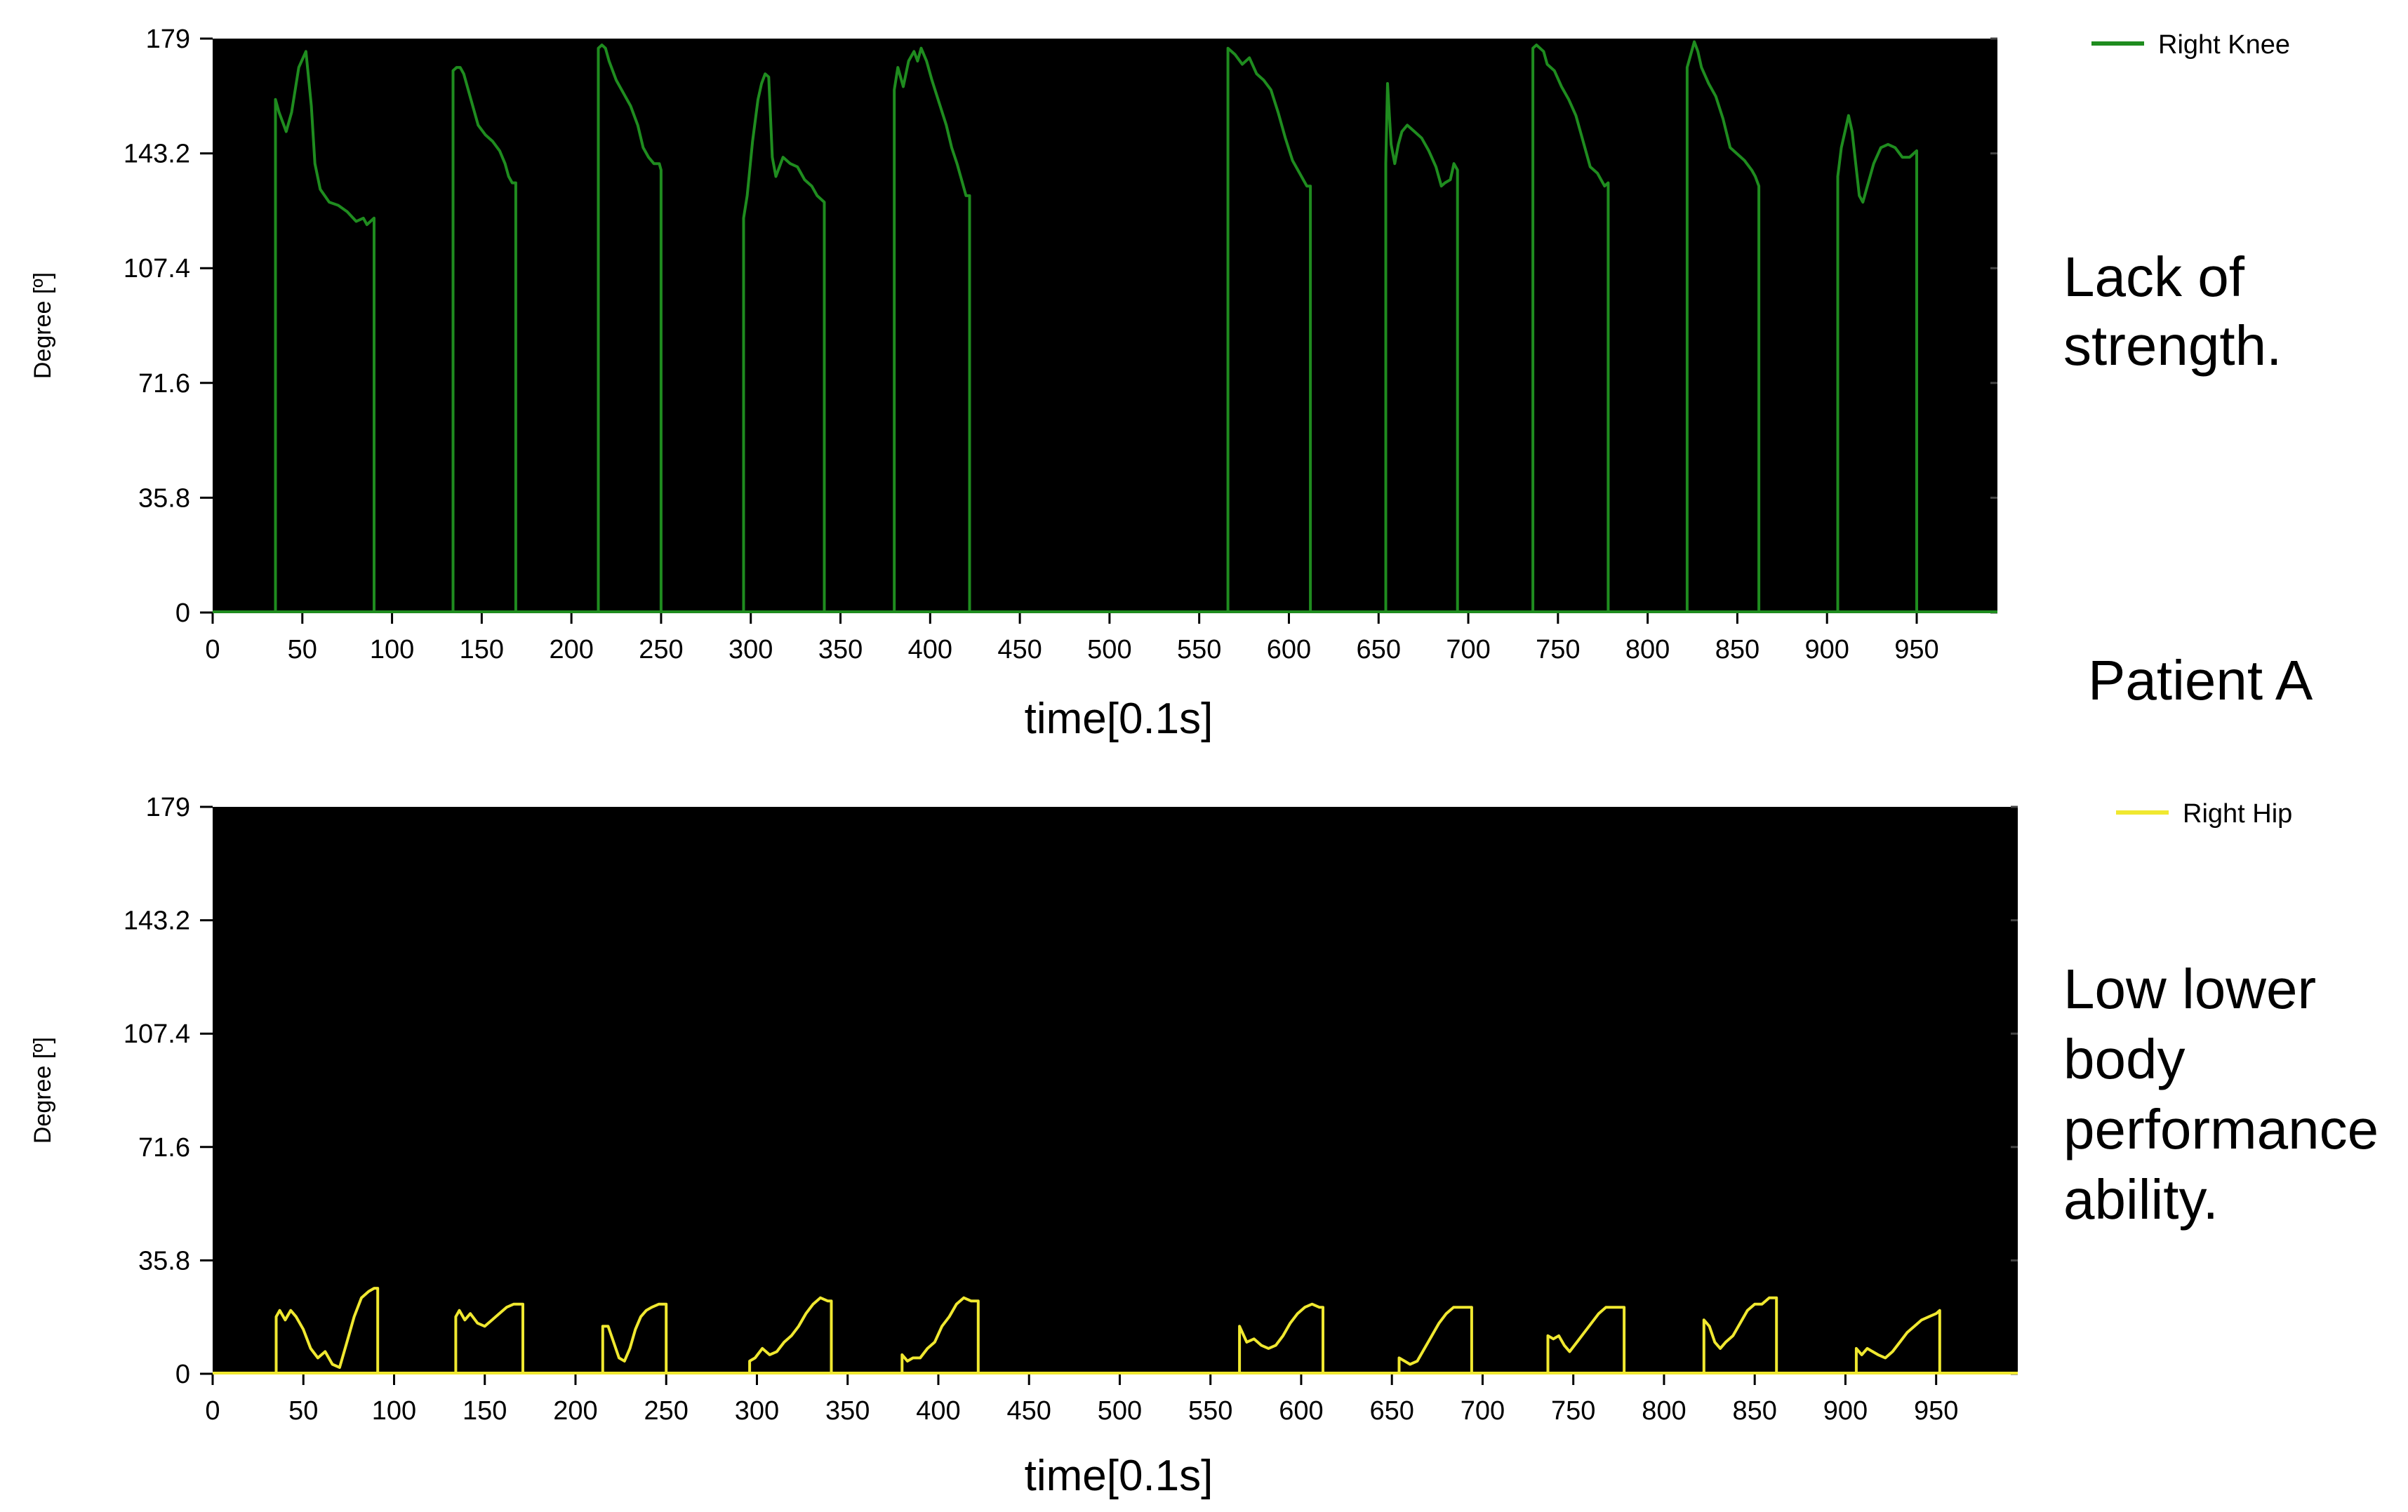 Image resolution: width=2408 pixels, height=1512 pixels. What do you see at coordinates (2189, 989) in the screenshot?
I see `hip-annotation-line: Low lower` at bounding box center [2189, 989].